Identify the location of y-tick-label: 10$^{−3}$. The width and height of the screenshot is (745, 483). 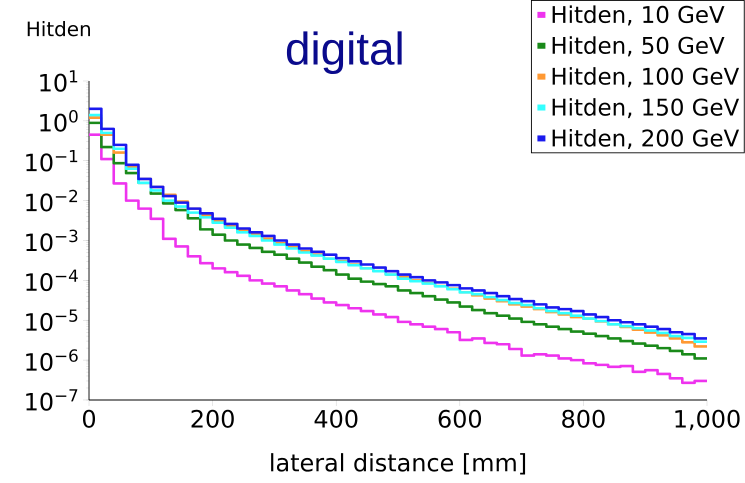
(52, 241).